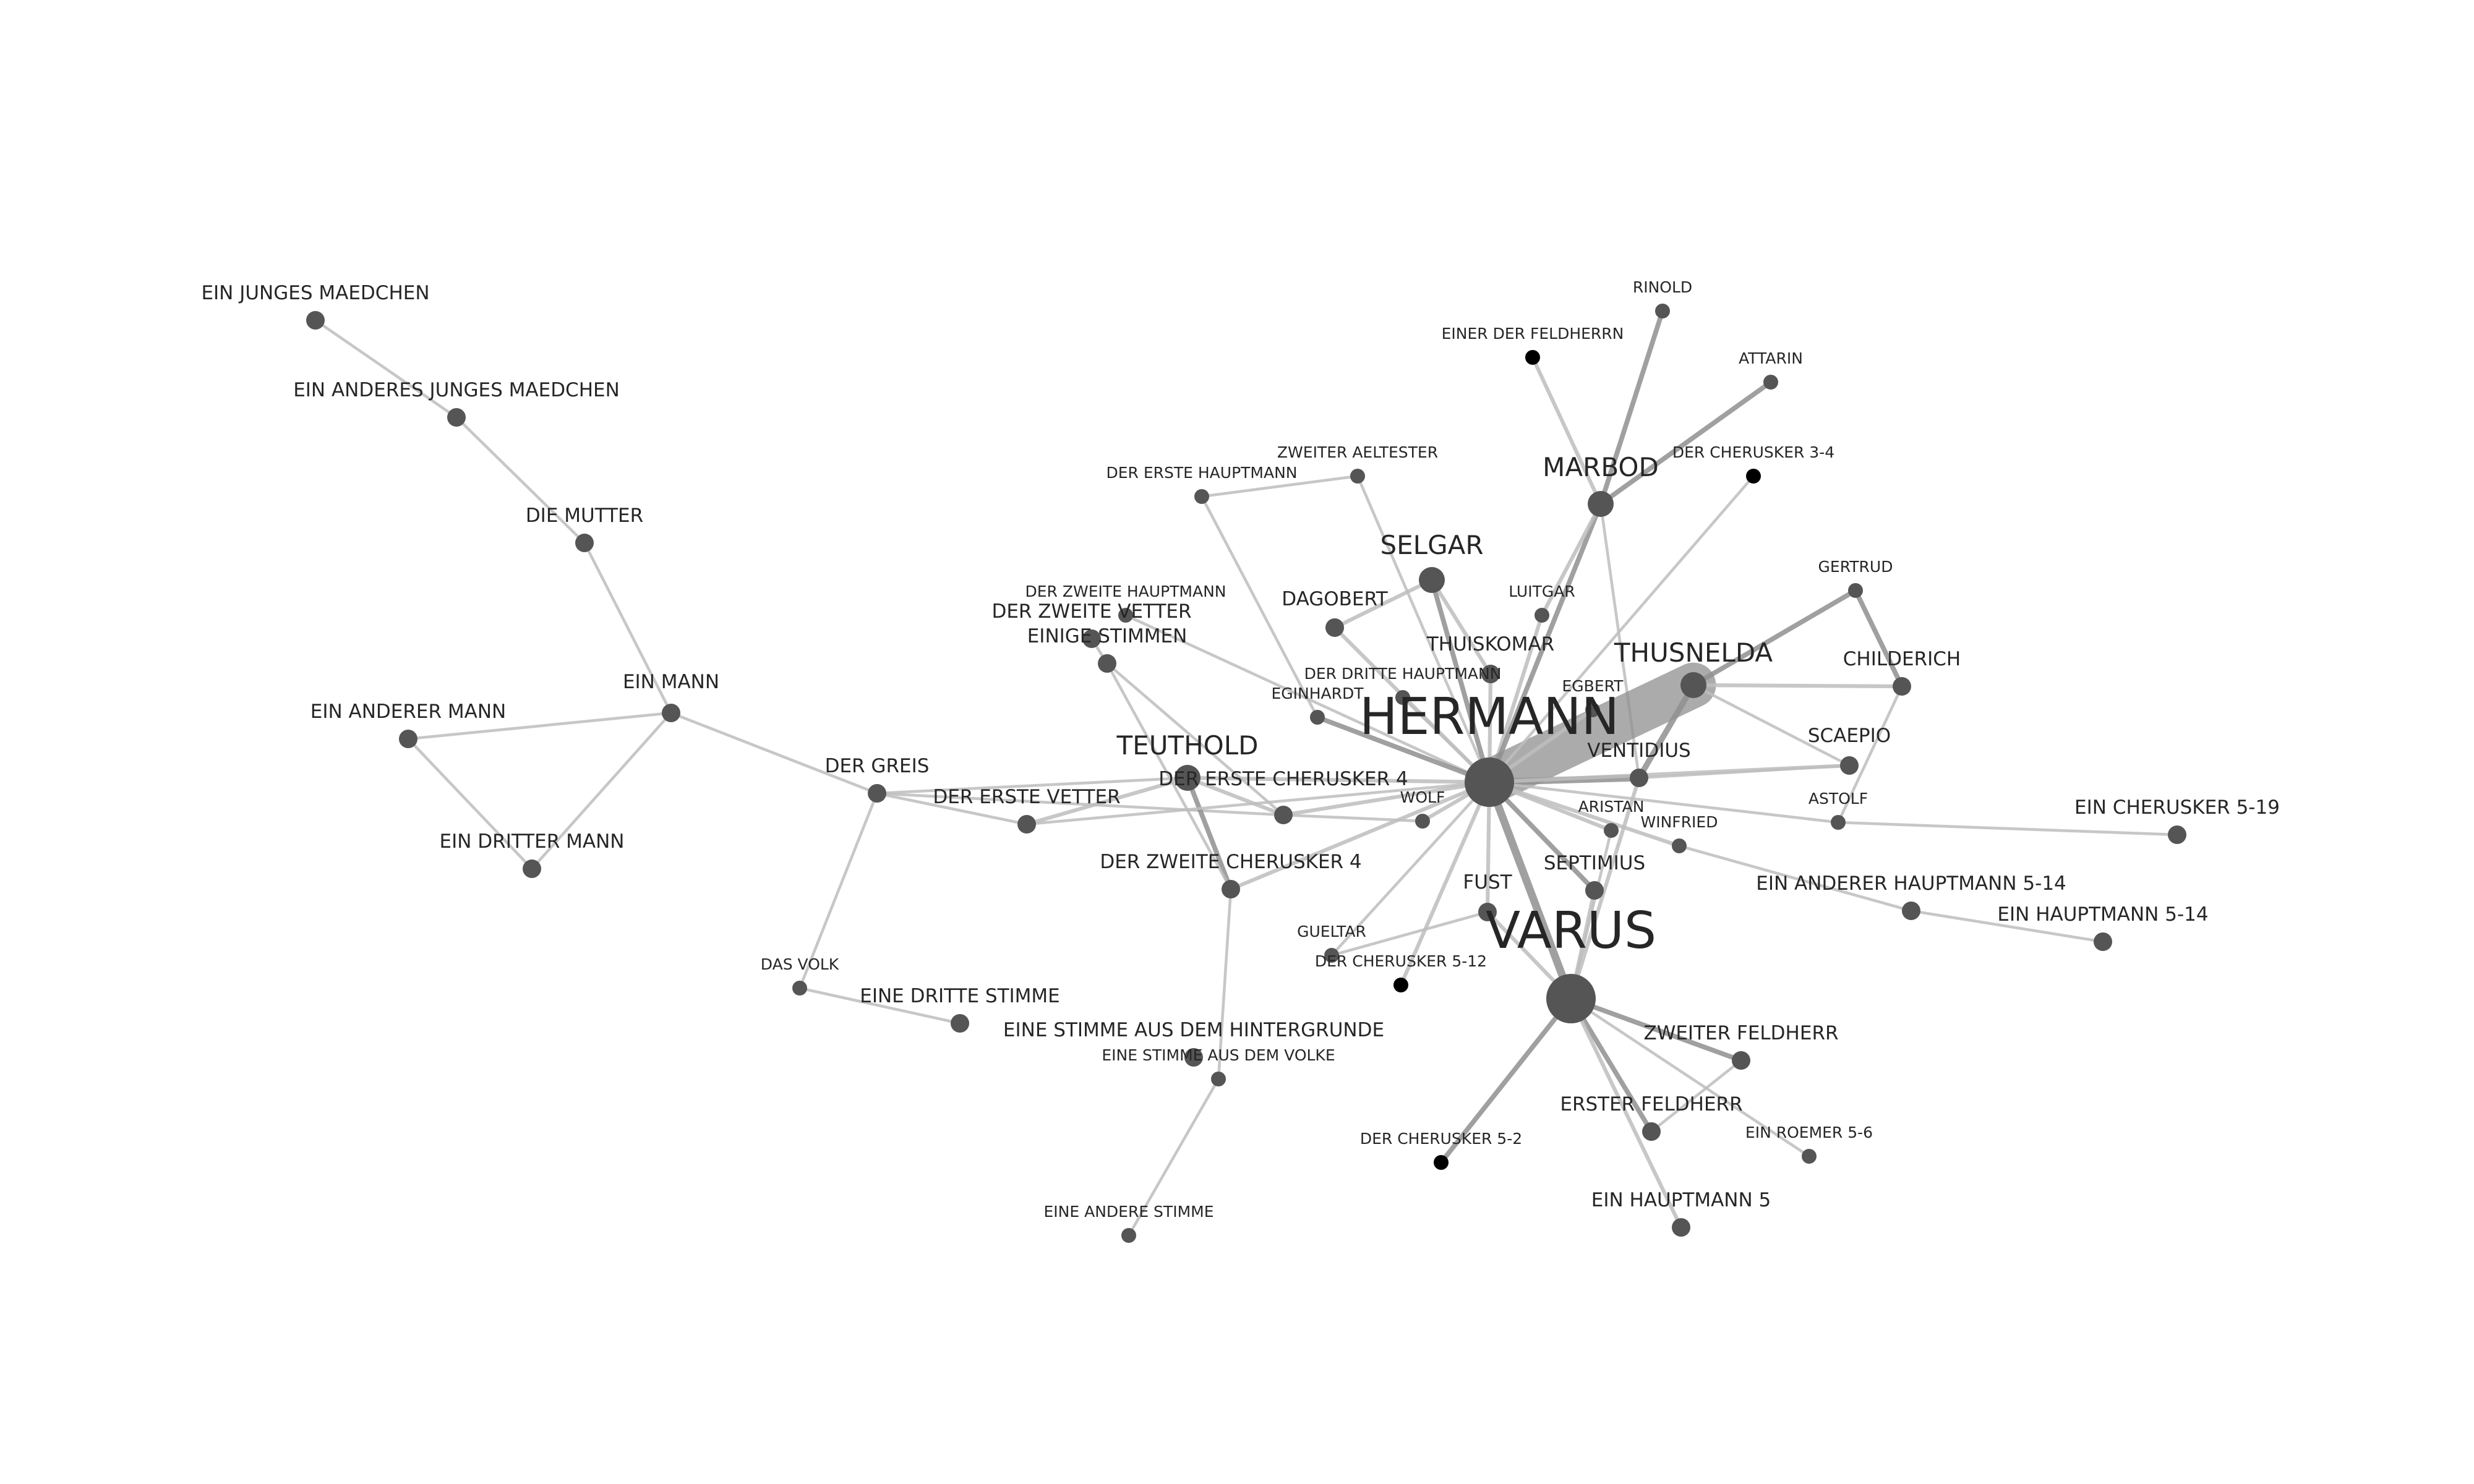 Image resolution: width=2474 pixels, height=1484 pixels. What do you see at coordinates (1771, 358) in the screenshot?
I see `node-label-attarin: ATTARIN` at bounding box center [1771, 358].